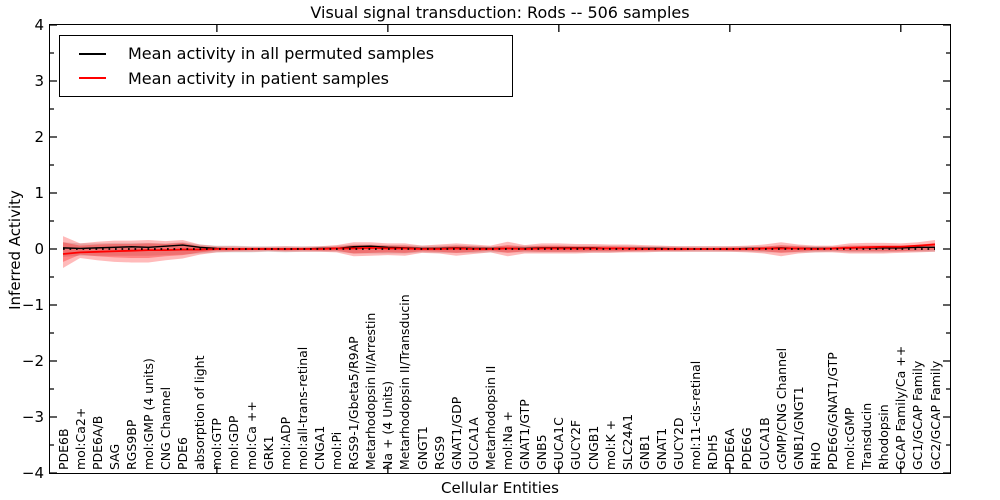 This screenshot has width=1000, height=500. Describe the element at coordinates (832, 411) in the screenshot. I see `x-tick-label: PDE6G/GNAT1/GTP` at that location.